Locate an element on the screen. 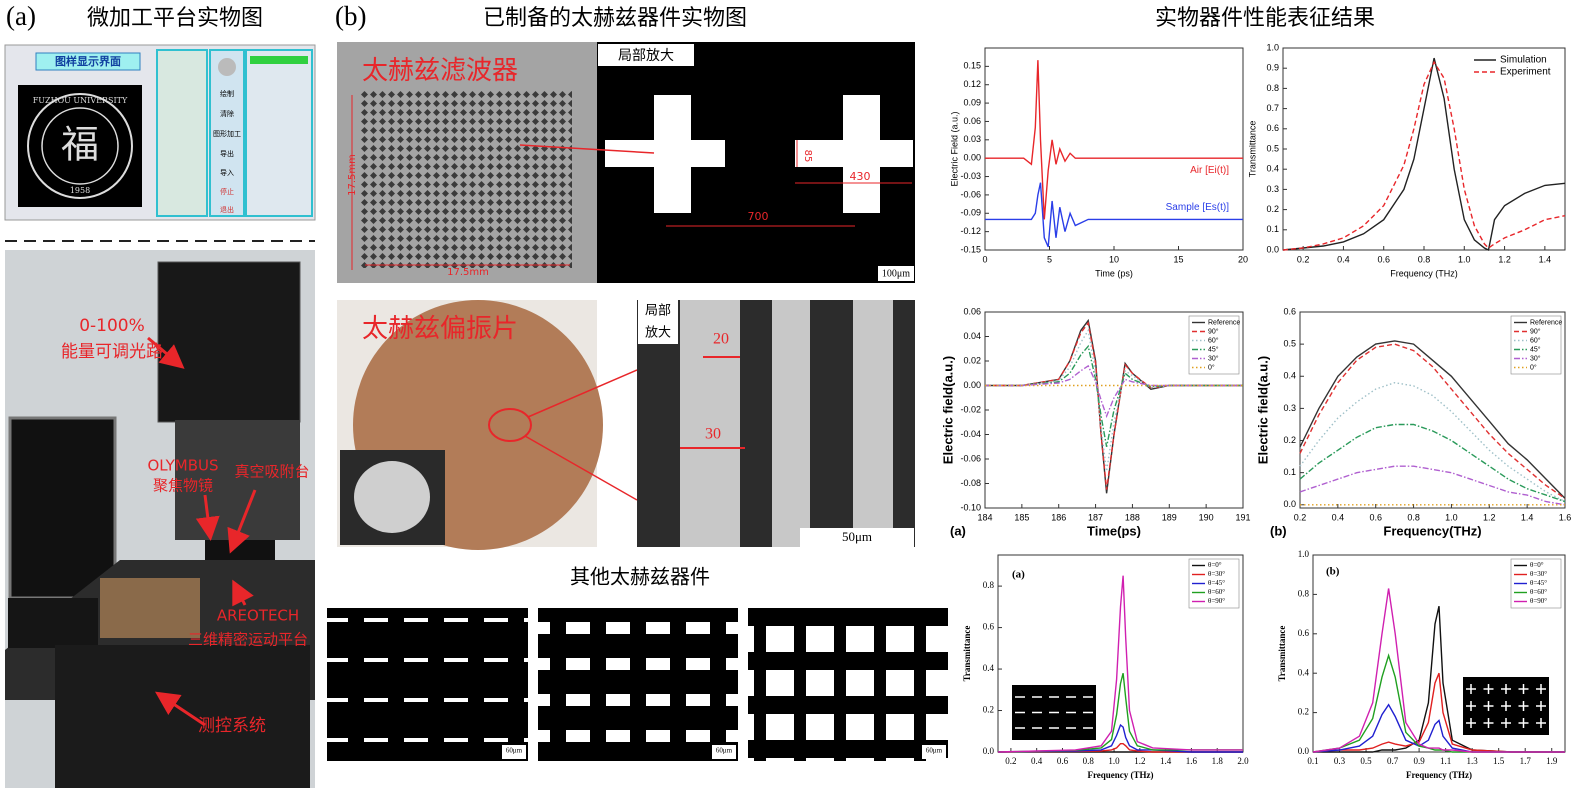 The image size is (1579, 801). x-tick-label: 0.5 is located at coordinates (1366, 761).